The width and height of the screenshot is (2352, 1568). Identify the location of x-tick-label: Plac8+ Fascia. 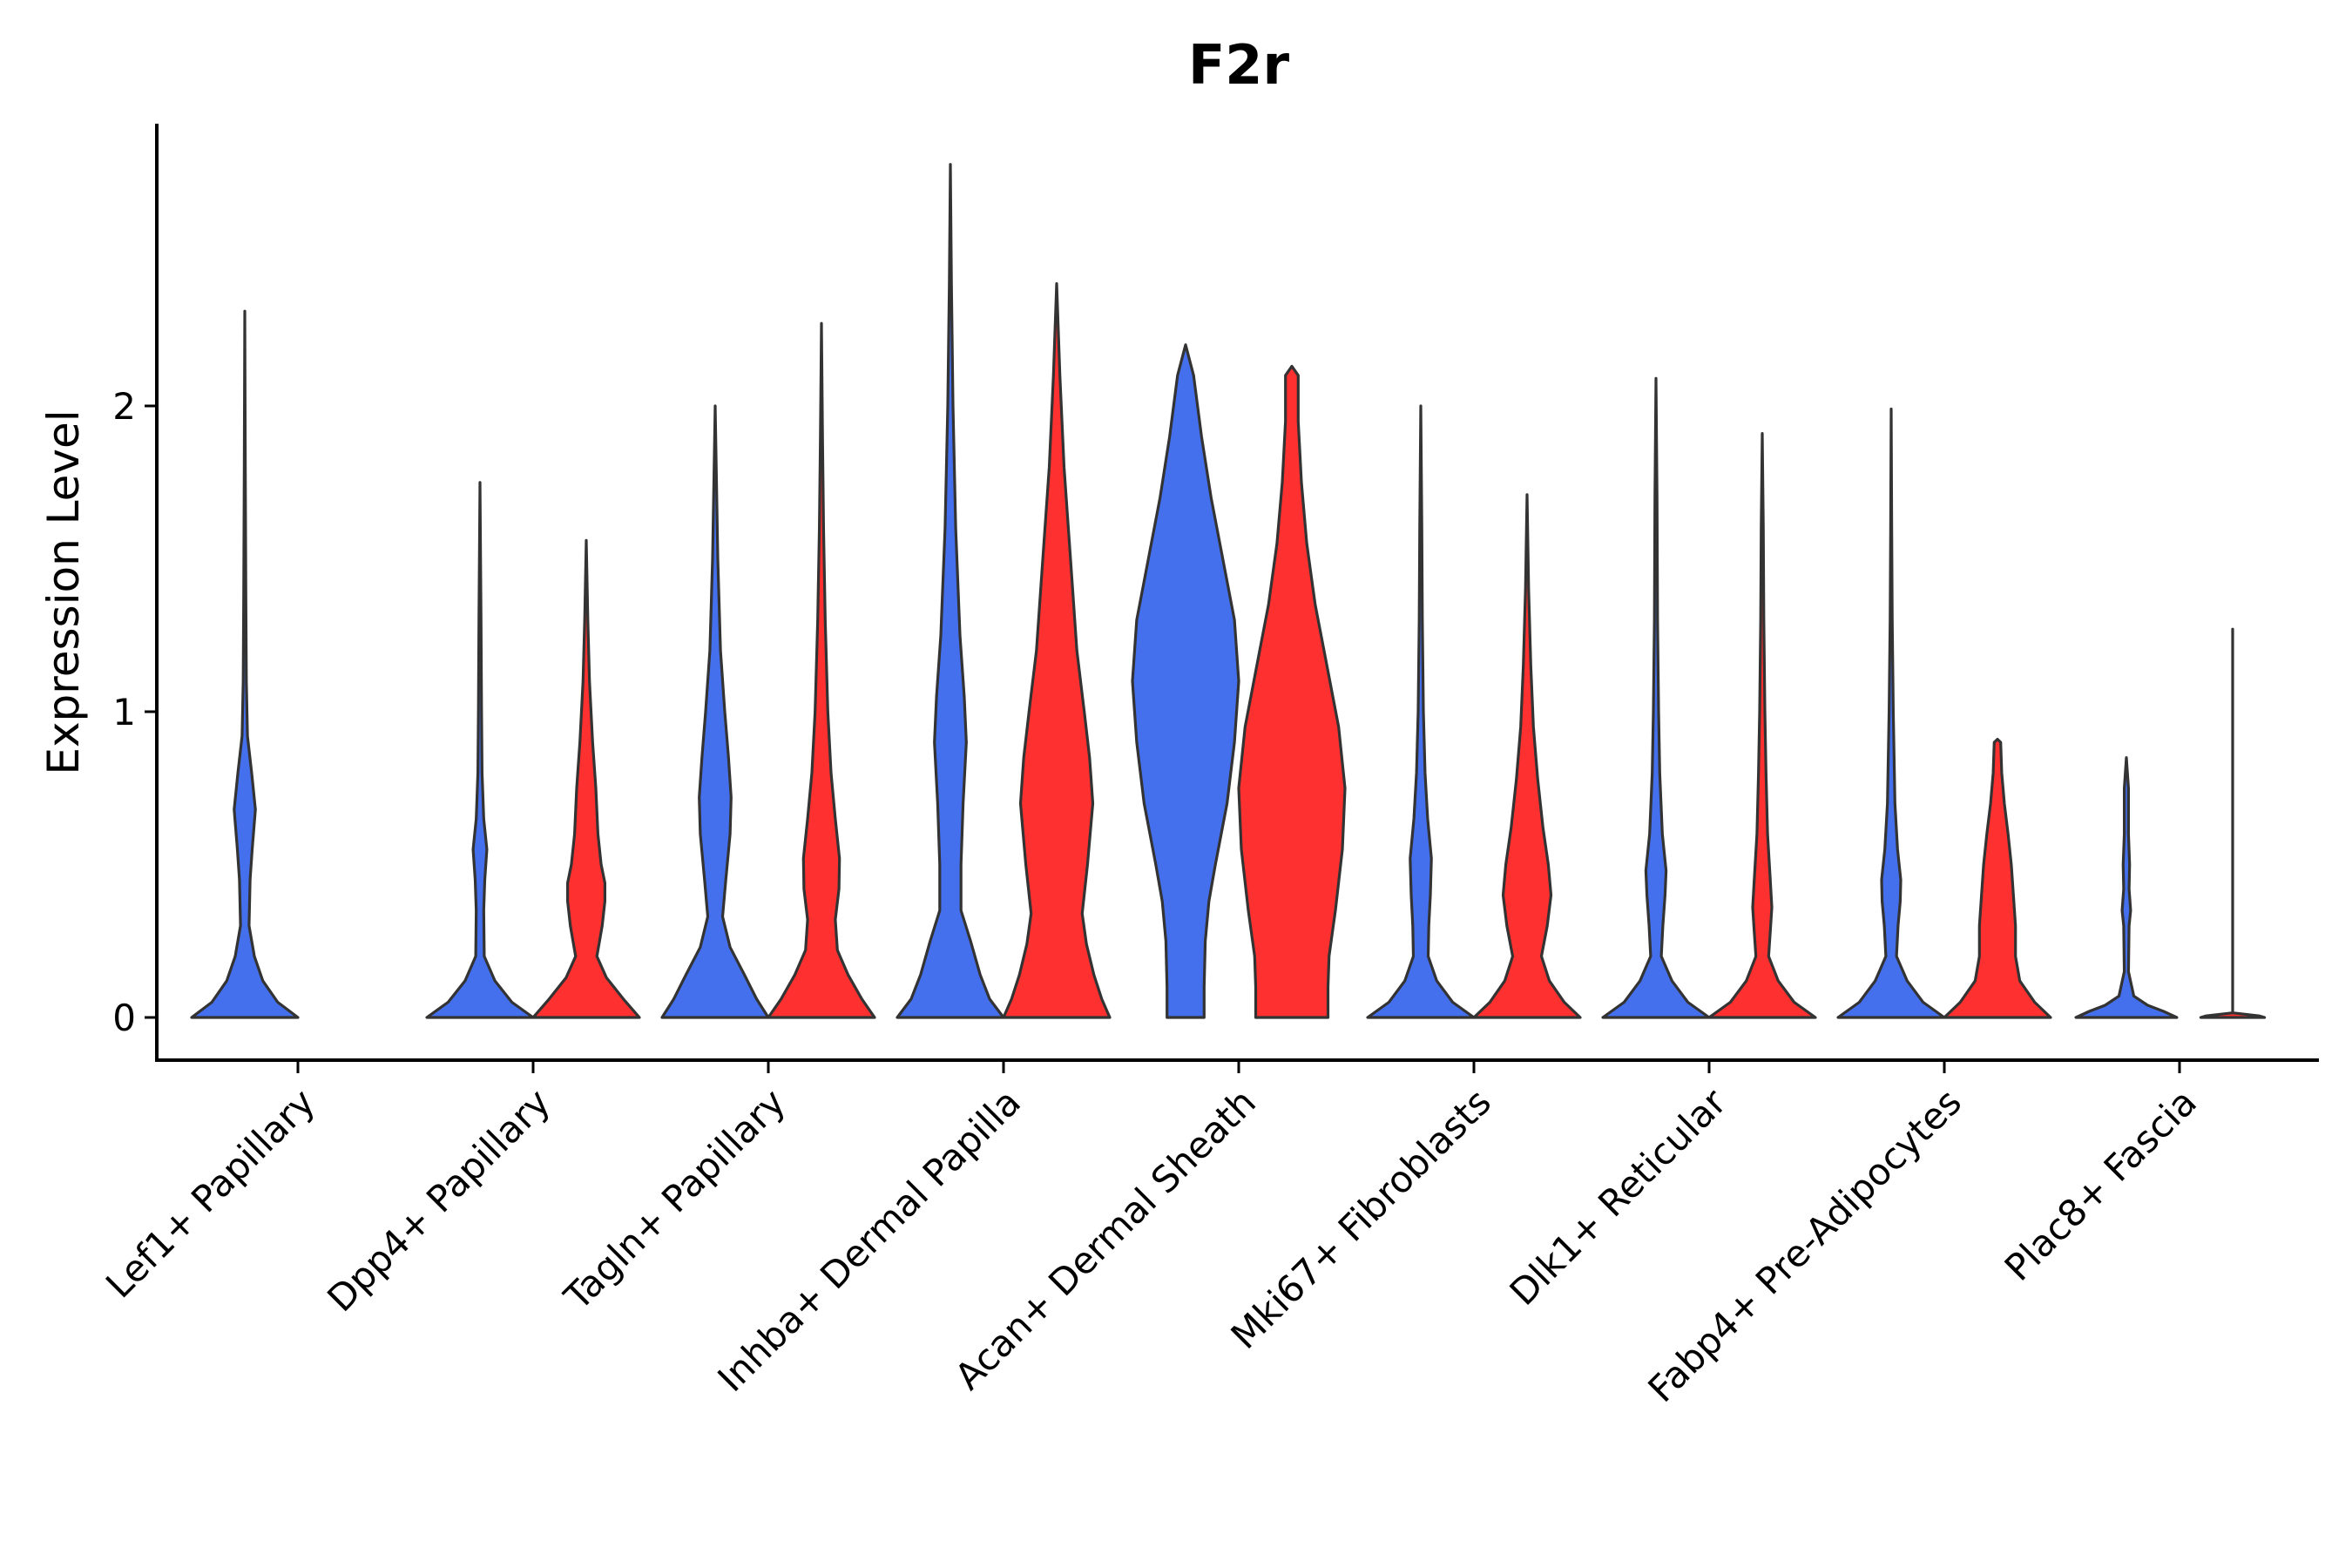
(2101, 1184).